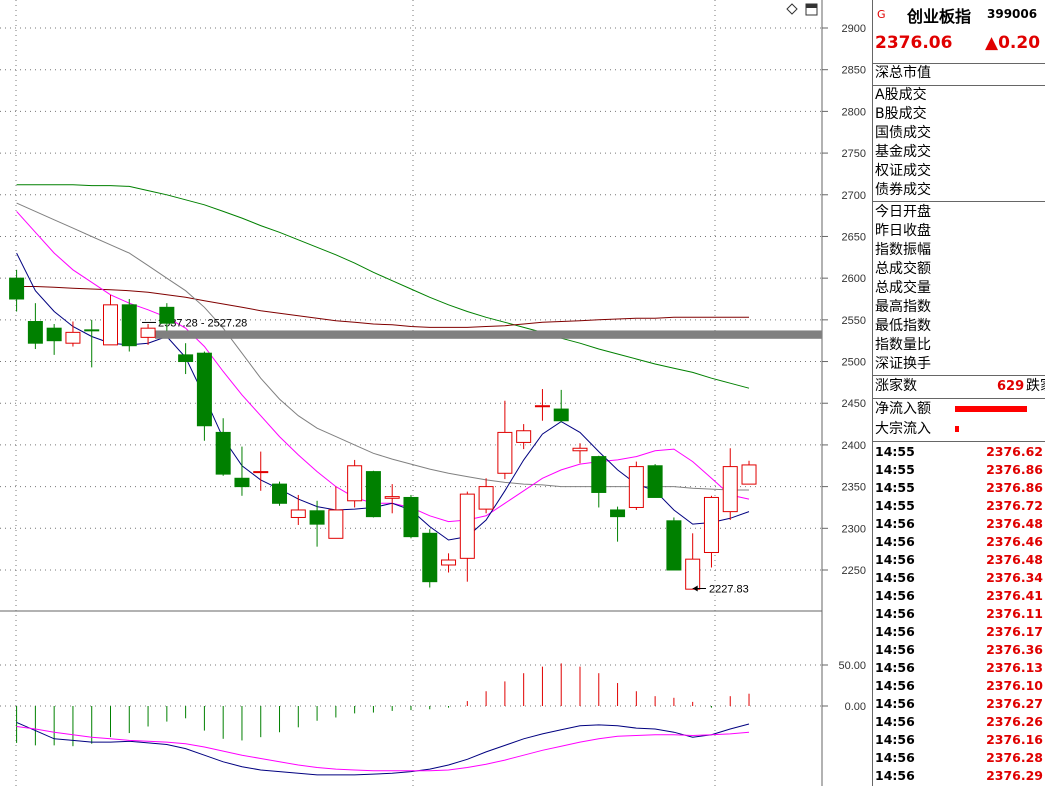 The width and height of the screenshot is (1045, 786). Describe the element at coordinates (854, 404) in the screenshot. I see `price-axis-label: 2450` at that location.